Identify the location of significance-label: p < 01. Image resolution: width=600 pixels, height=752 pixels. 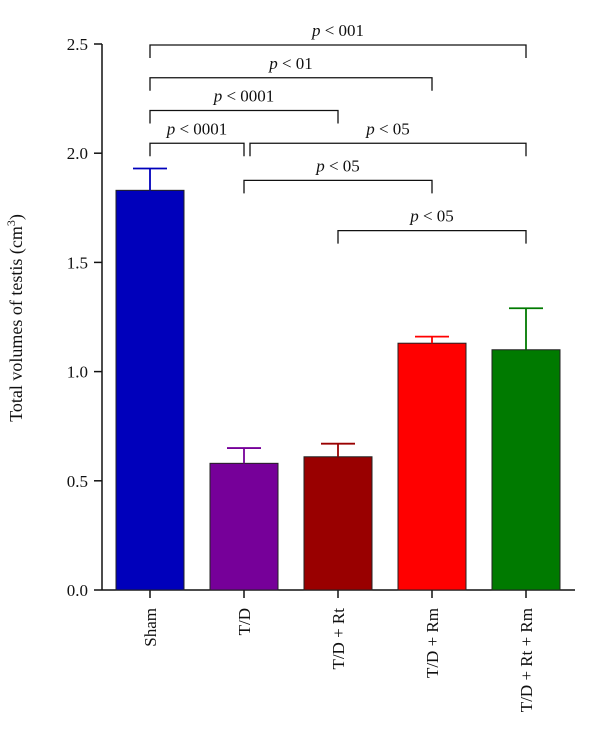
(290, 63).